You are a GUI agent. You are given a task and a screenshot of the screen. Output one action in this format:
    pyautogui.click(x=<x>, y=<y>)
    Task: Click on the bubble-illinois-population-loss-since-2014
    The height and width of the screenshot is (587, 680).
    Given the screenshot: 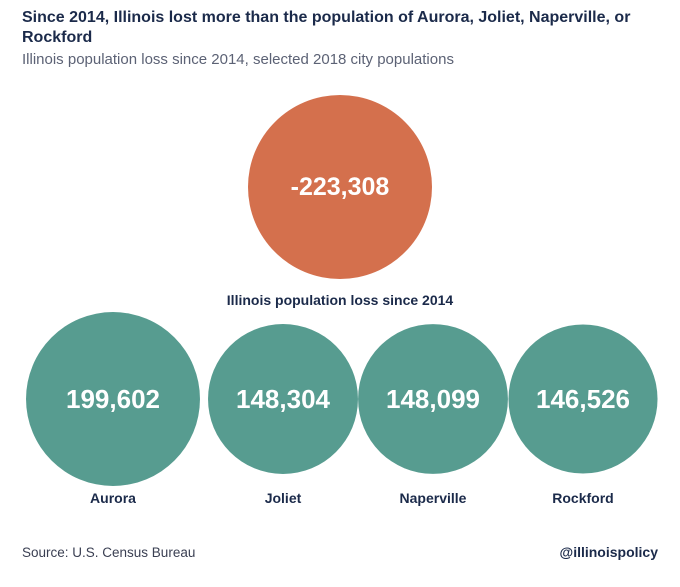 What is the action you would take?
    pyautogui.click(x=340, y=187)
    